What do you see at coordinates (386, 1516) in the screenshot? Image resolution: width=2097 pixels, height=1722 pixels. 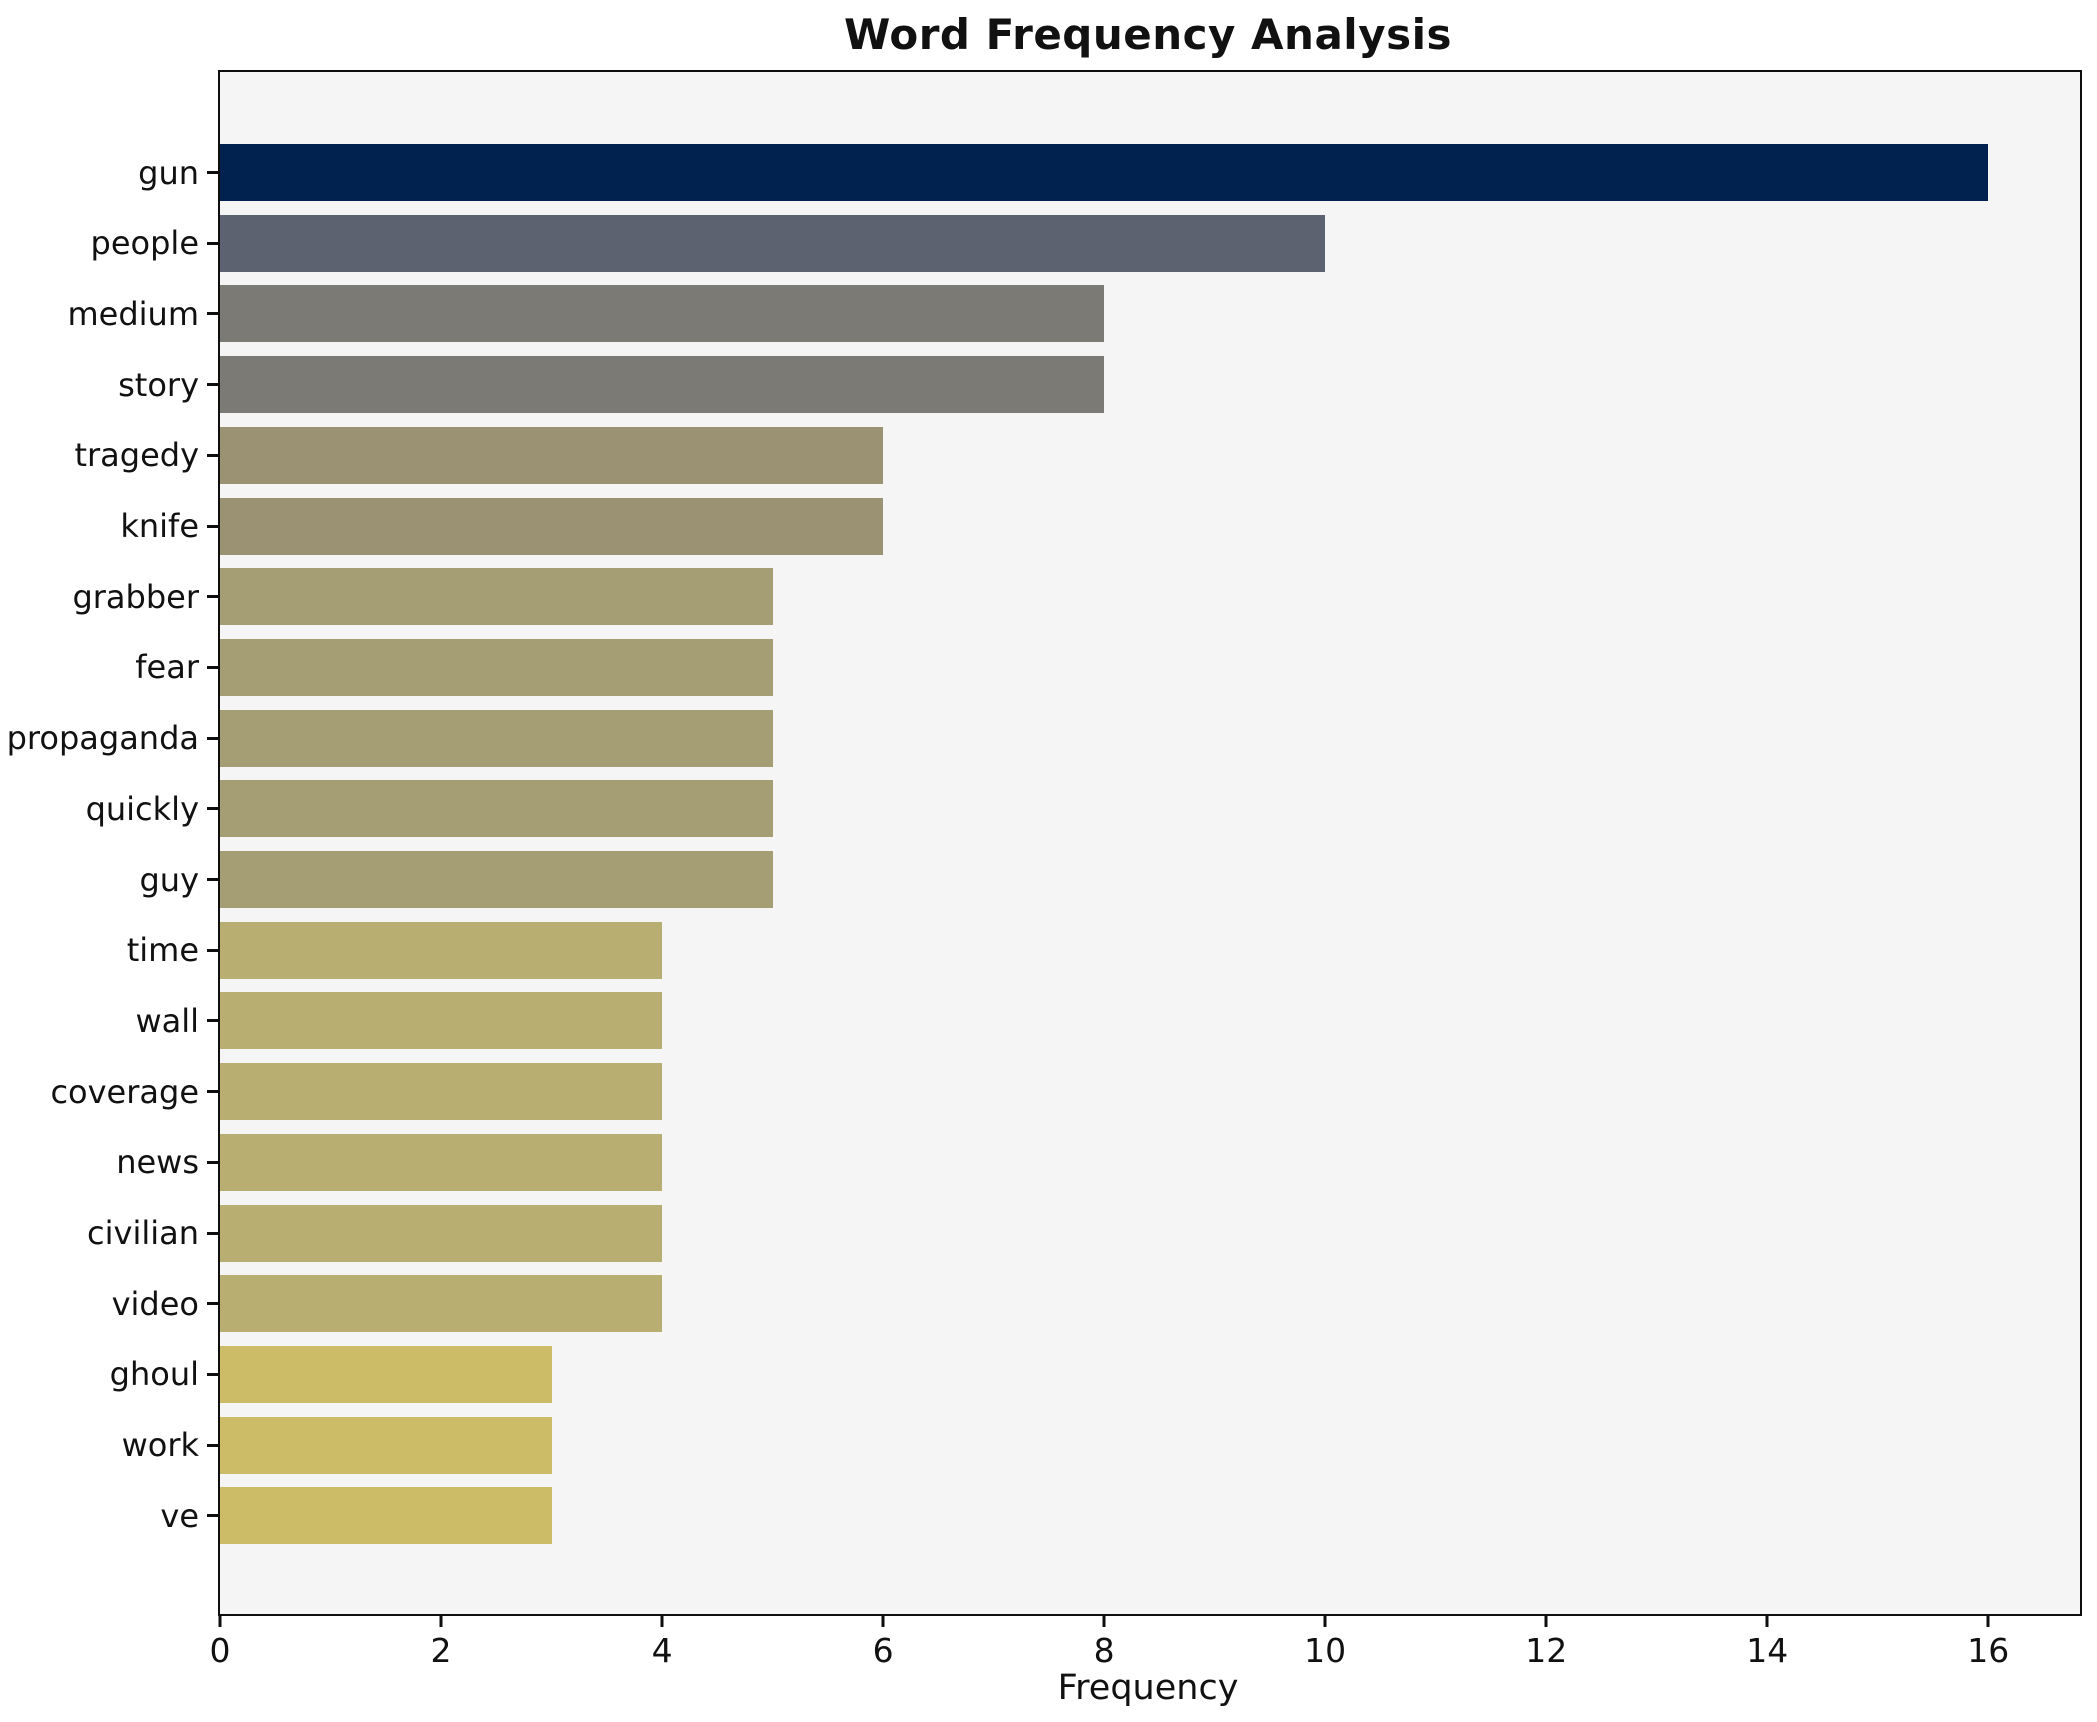 I see `bar-ve` at bounding box center [386, 1516].